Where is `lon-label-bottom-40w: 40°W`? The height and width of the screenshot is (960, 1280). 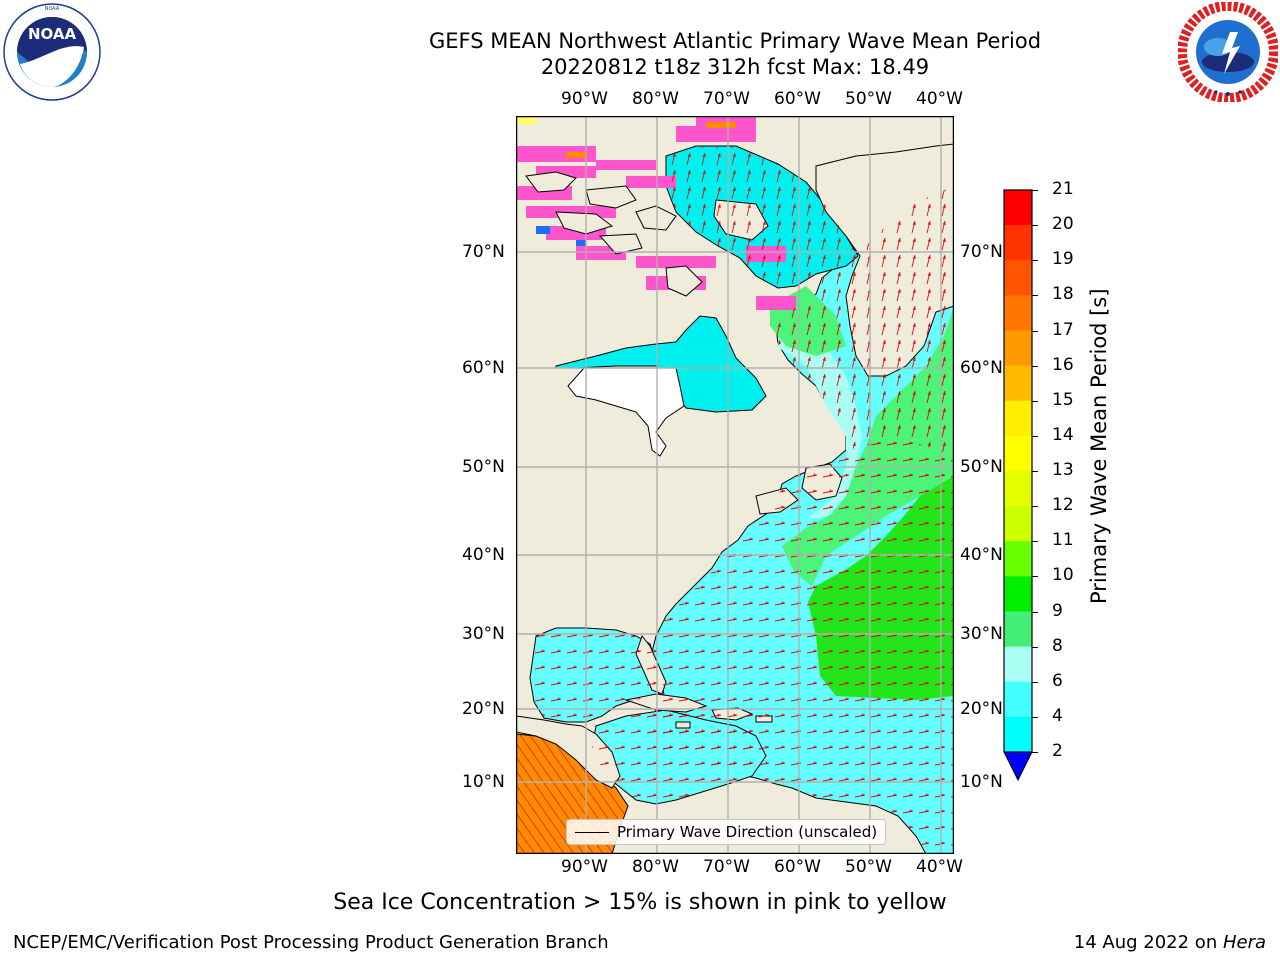
lon-label-bottom-40w: 40°W is located at coordinates (939, 867).